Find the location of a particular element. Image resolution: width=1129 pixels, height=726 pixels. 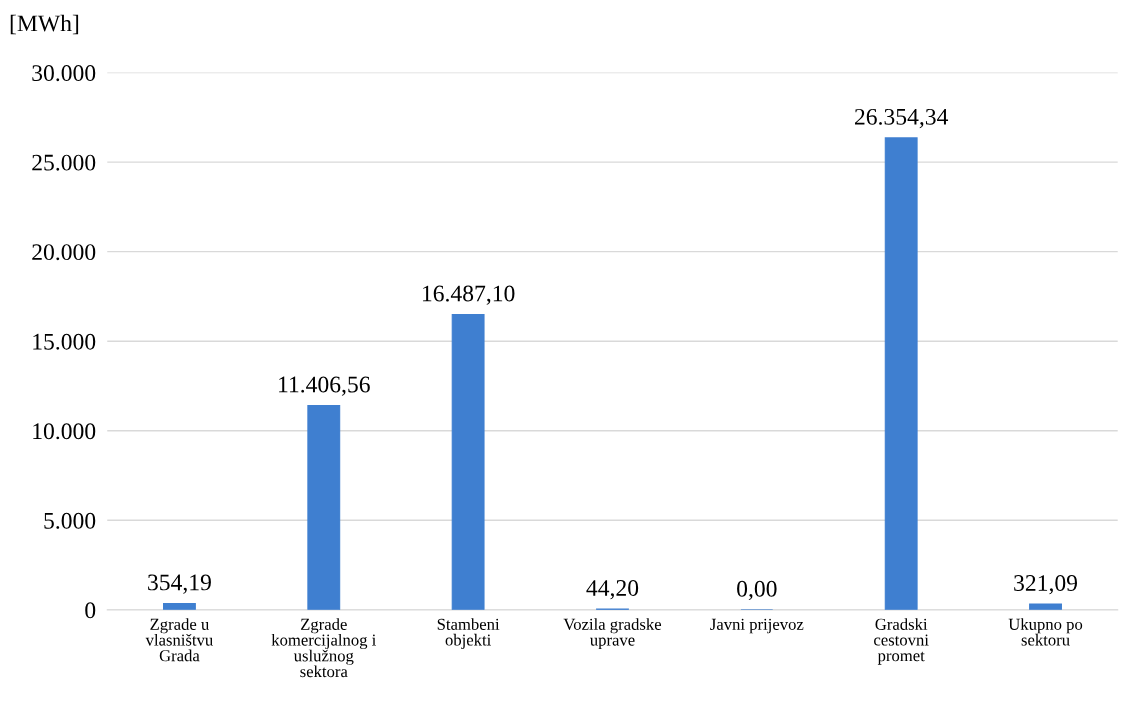

data-label: 354,19 is located at coordinates (179, 584).